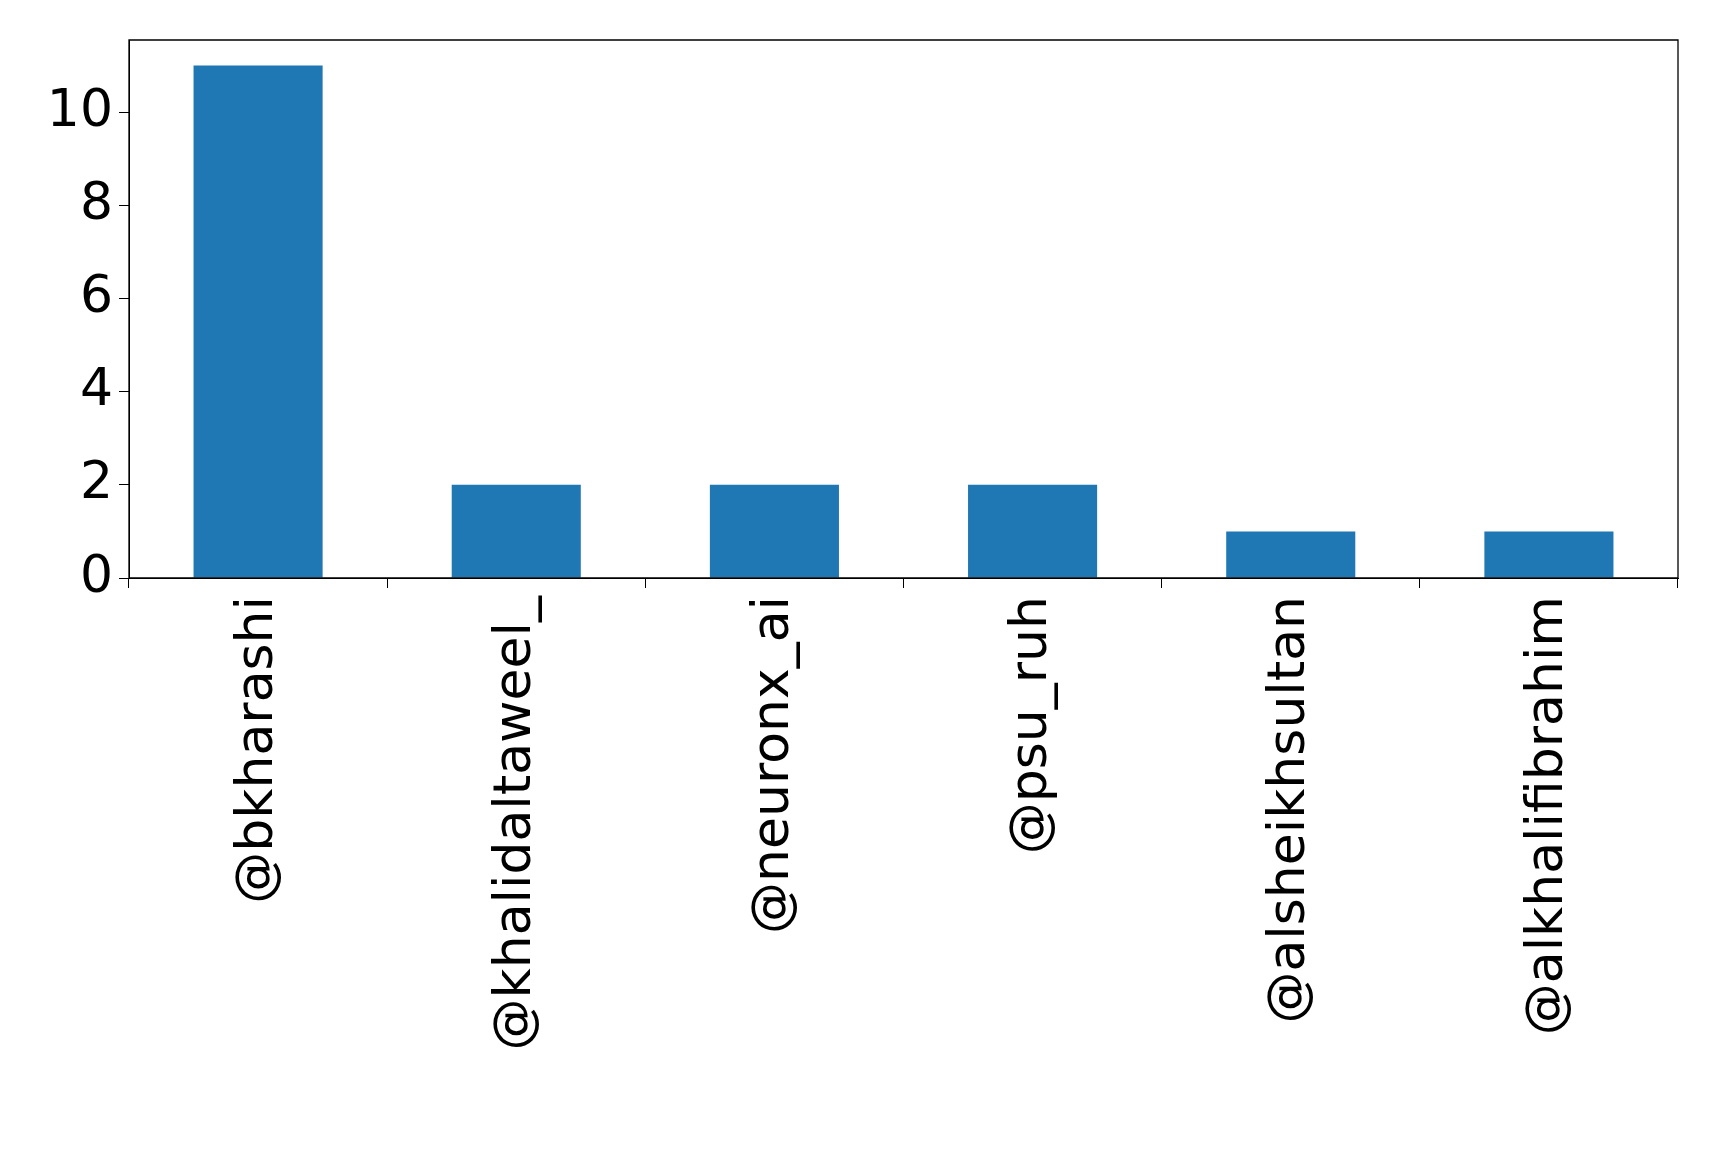 Image resolution: width=1719 pixels, height=1174 pixels. I want to click on y-tick-label: 10, so click(79, 107).